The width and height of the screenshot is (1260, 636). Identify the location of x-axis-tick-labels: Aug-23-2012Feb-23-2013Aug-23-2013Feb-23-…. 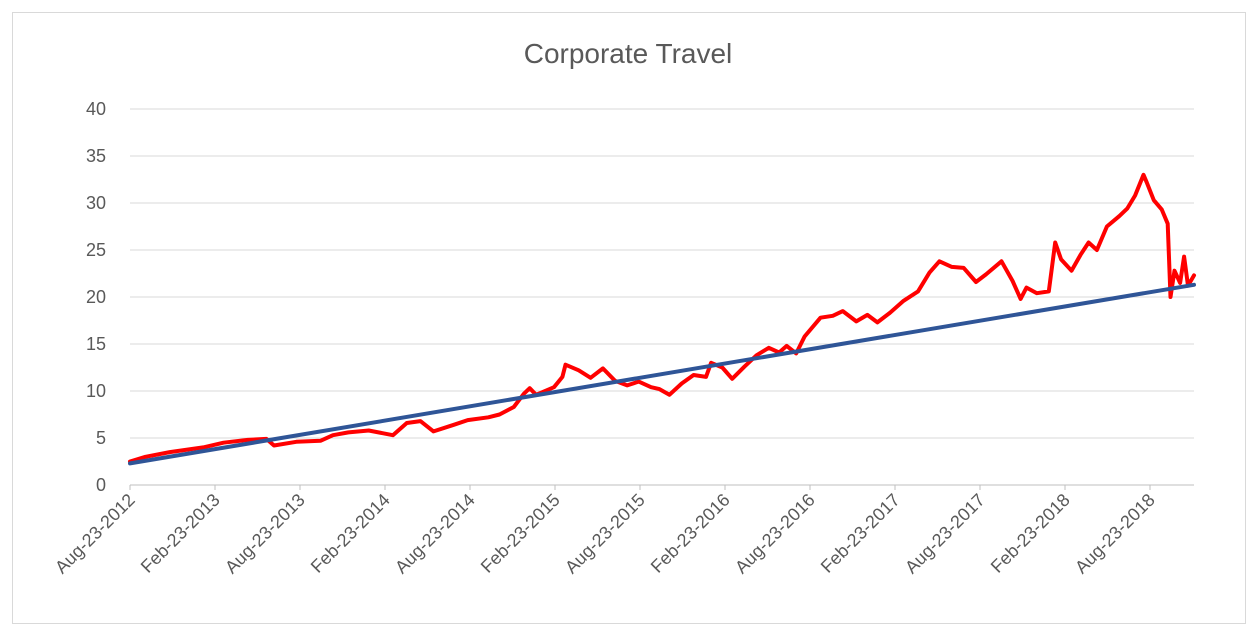
(605, 531).